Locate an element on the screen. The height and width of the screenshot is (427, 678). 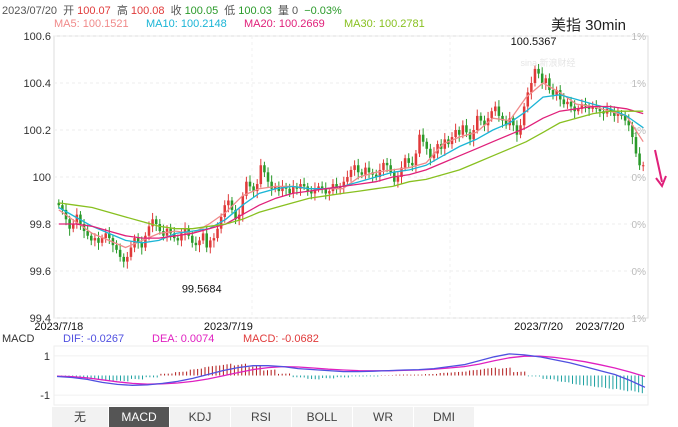
date-label: 2023/07/20 is located at coordinates (30, 11).